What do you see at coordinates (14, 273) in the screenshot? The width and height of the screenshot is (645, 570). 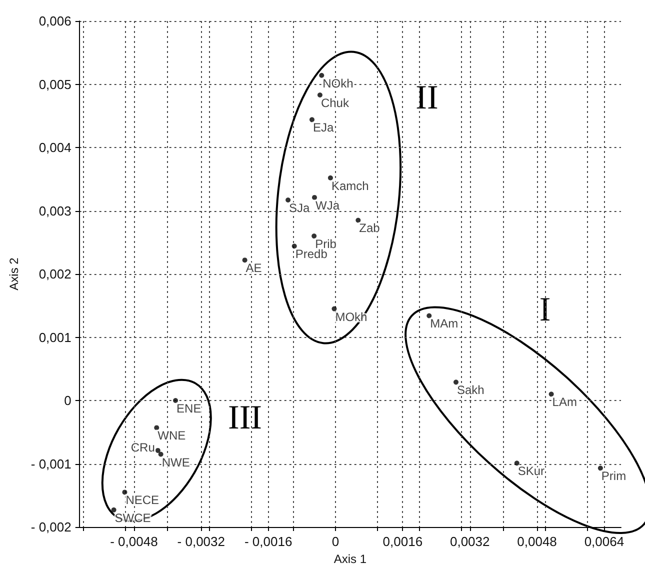 I see `y-axis-title: Axis 2` at bounding box center [14, 273].